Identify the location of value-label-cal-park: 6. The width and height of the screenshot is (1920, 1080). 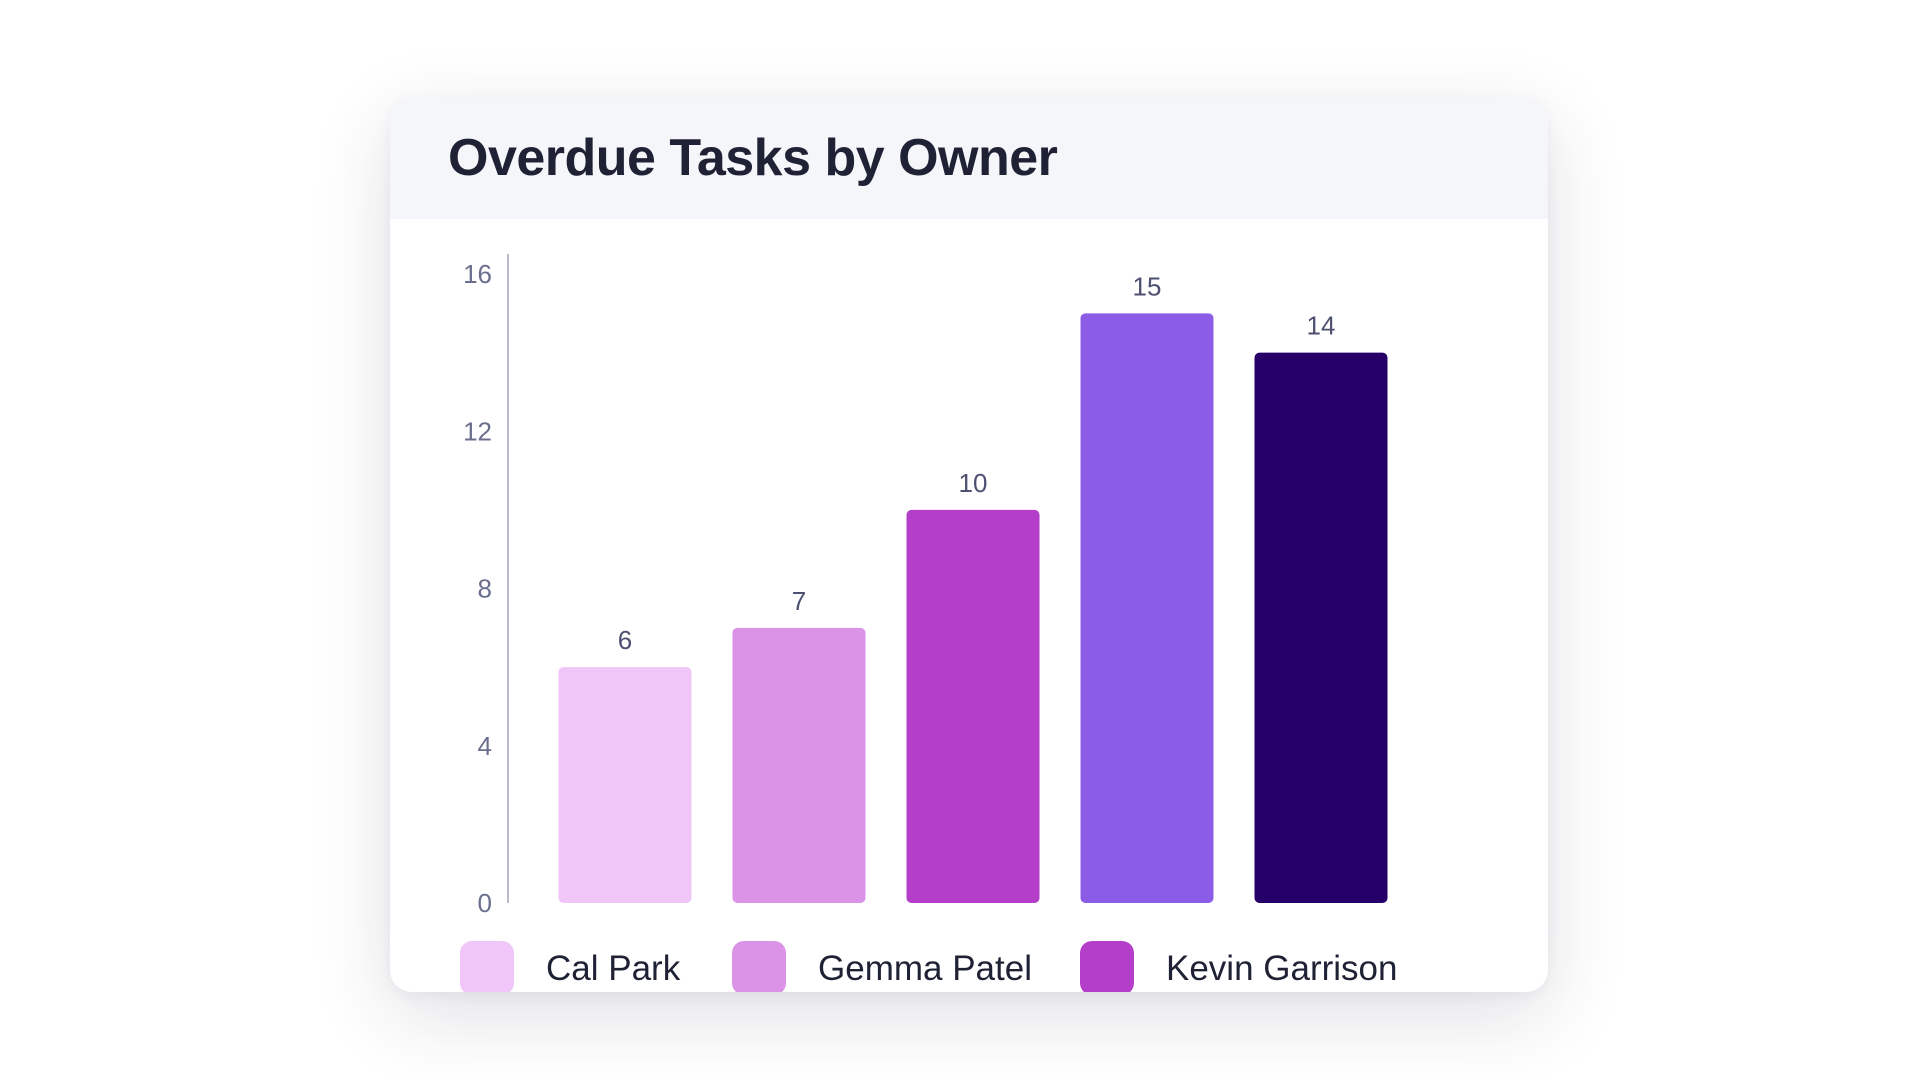
(625, 640).